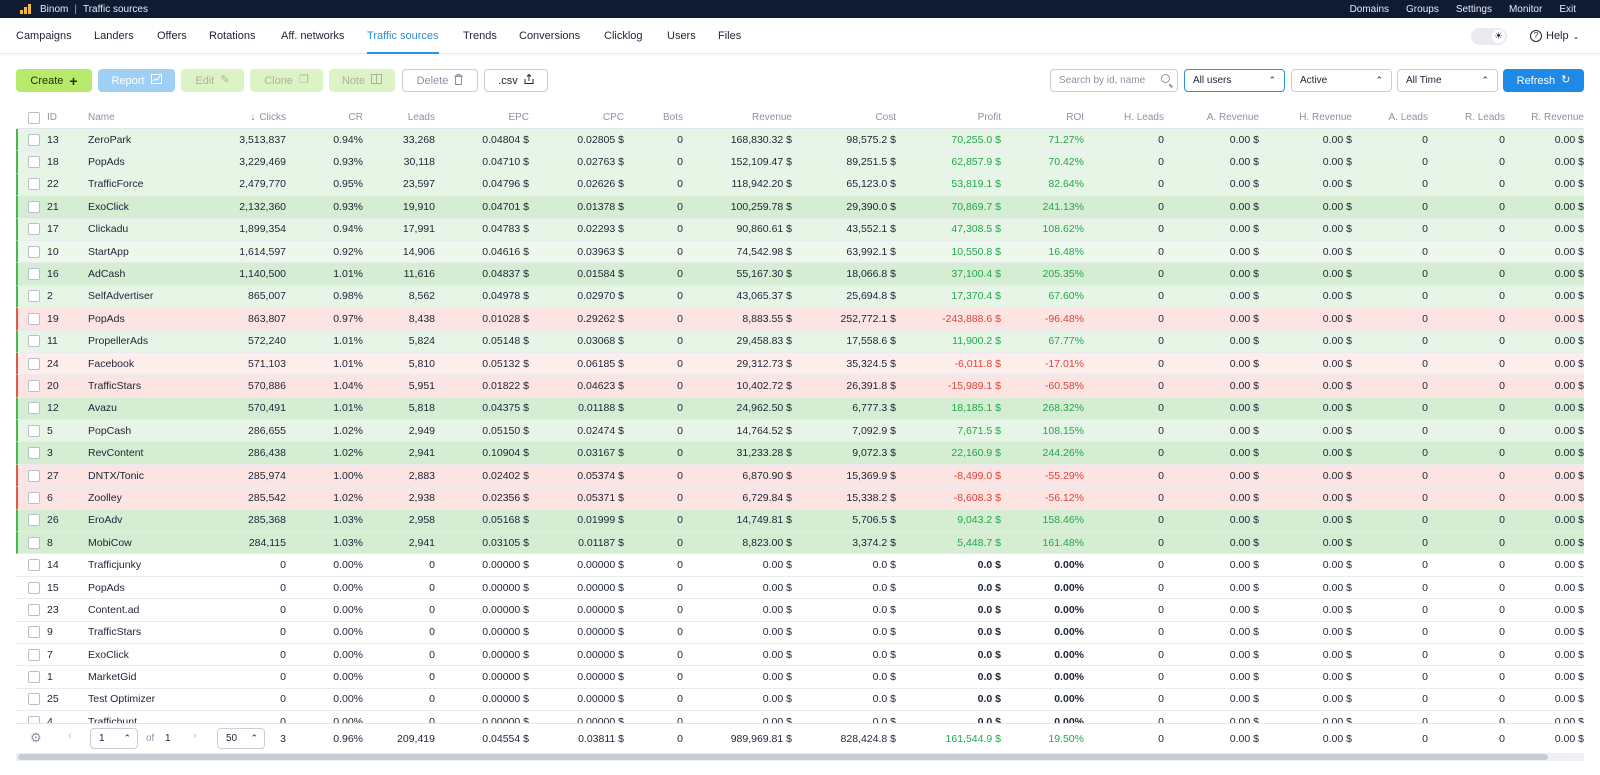 The image size is (1600, 775). I want to click on users-filter-select: All users ⌃, so click(1234, 80).